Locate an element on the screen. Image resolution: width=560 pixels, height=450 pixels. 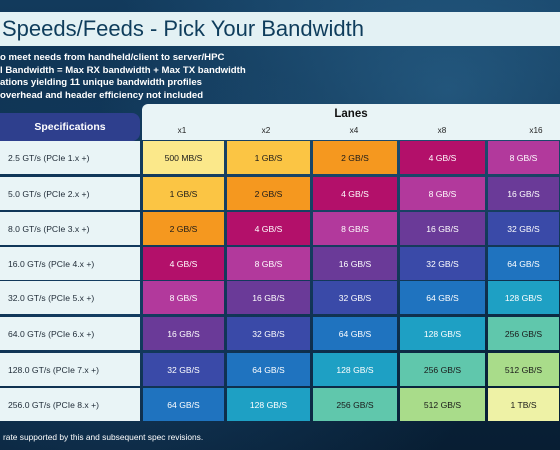
bandwidth-cell-x2: 32 GB/S is located at coordinates (268, 333).